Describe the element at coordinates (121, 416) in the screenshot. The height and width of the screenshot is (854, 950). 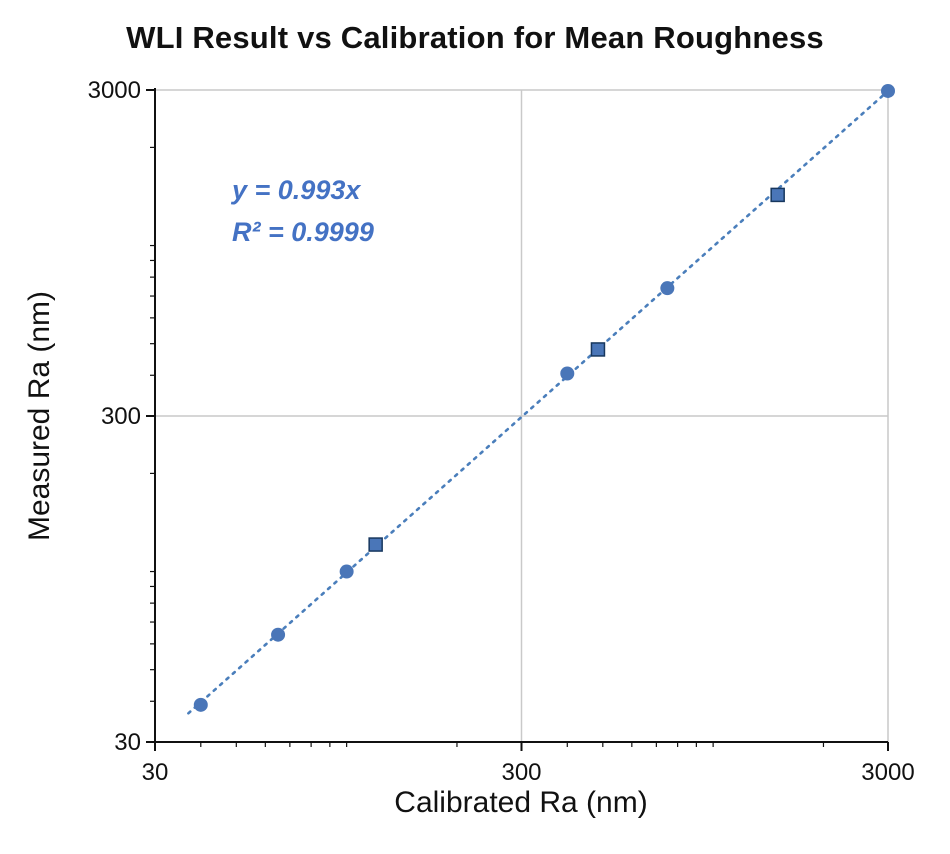
I see `y-tick-label: 300` at that location.